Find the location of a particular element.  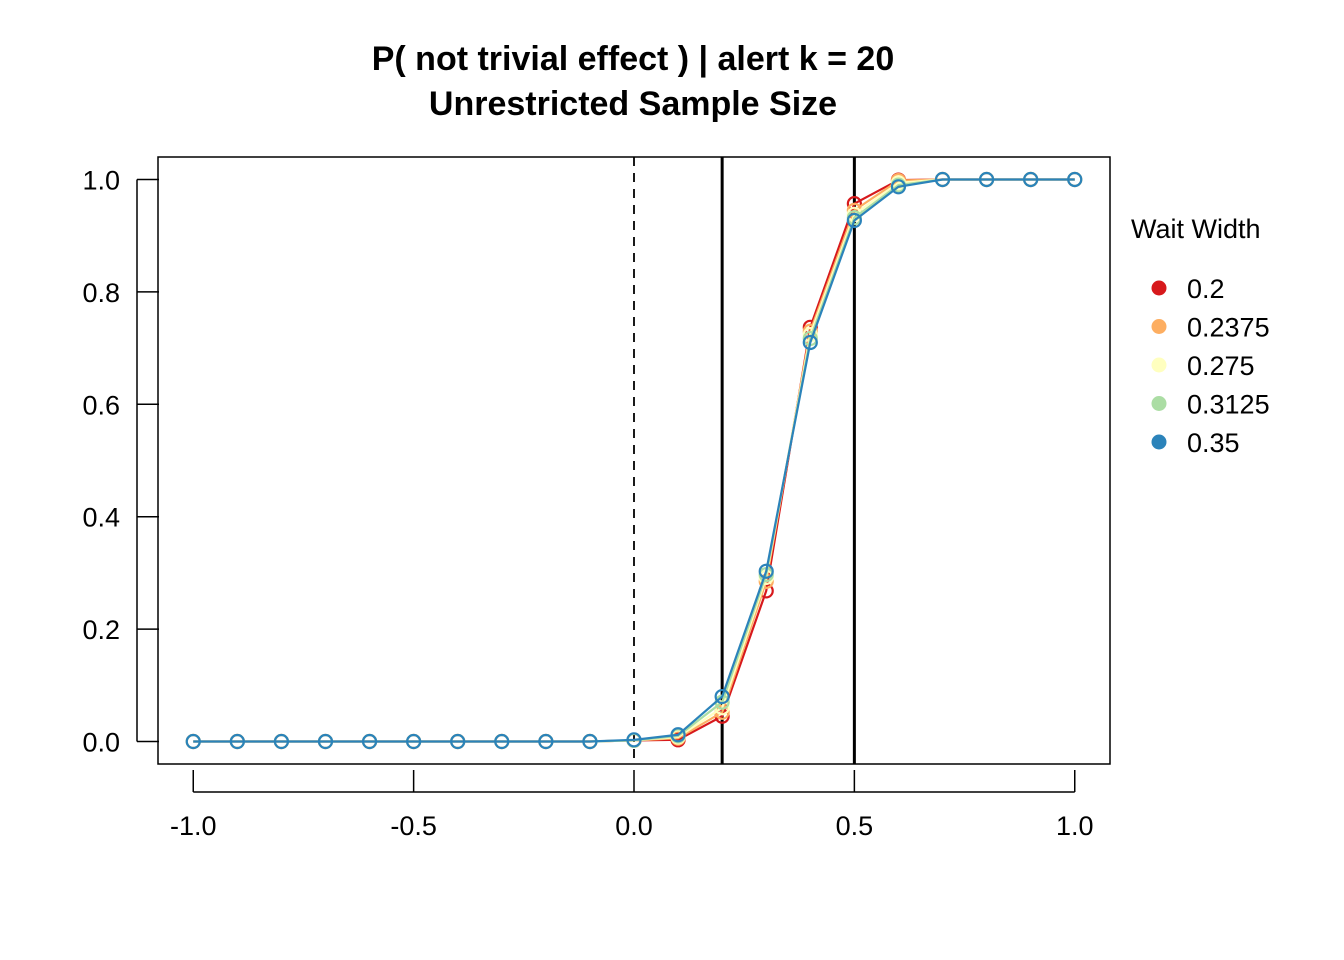

x-tick-label: 1.0 is located at coordinates (1075, 826).